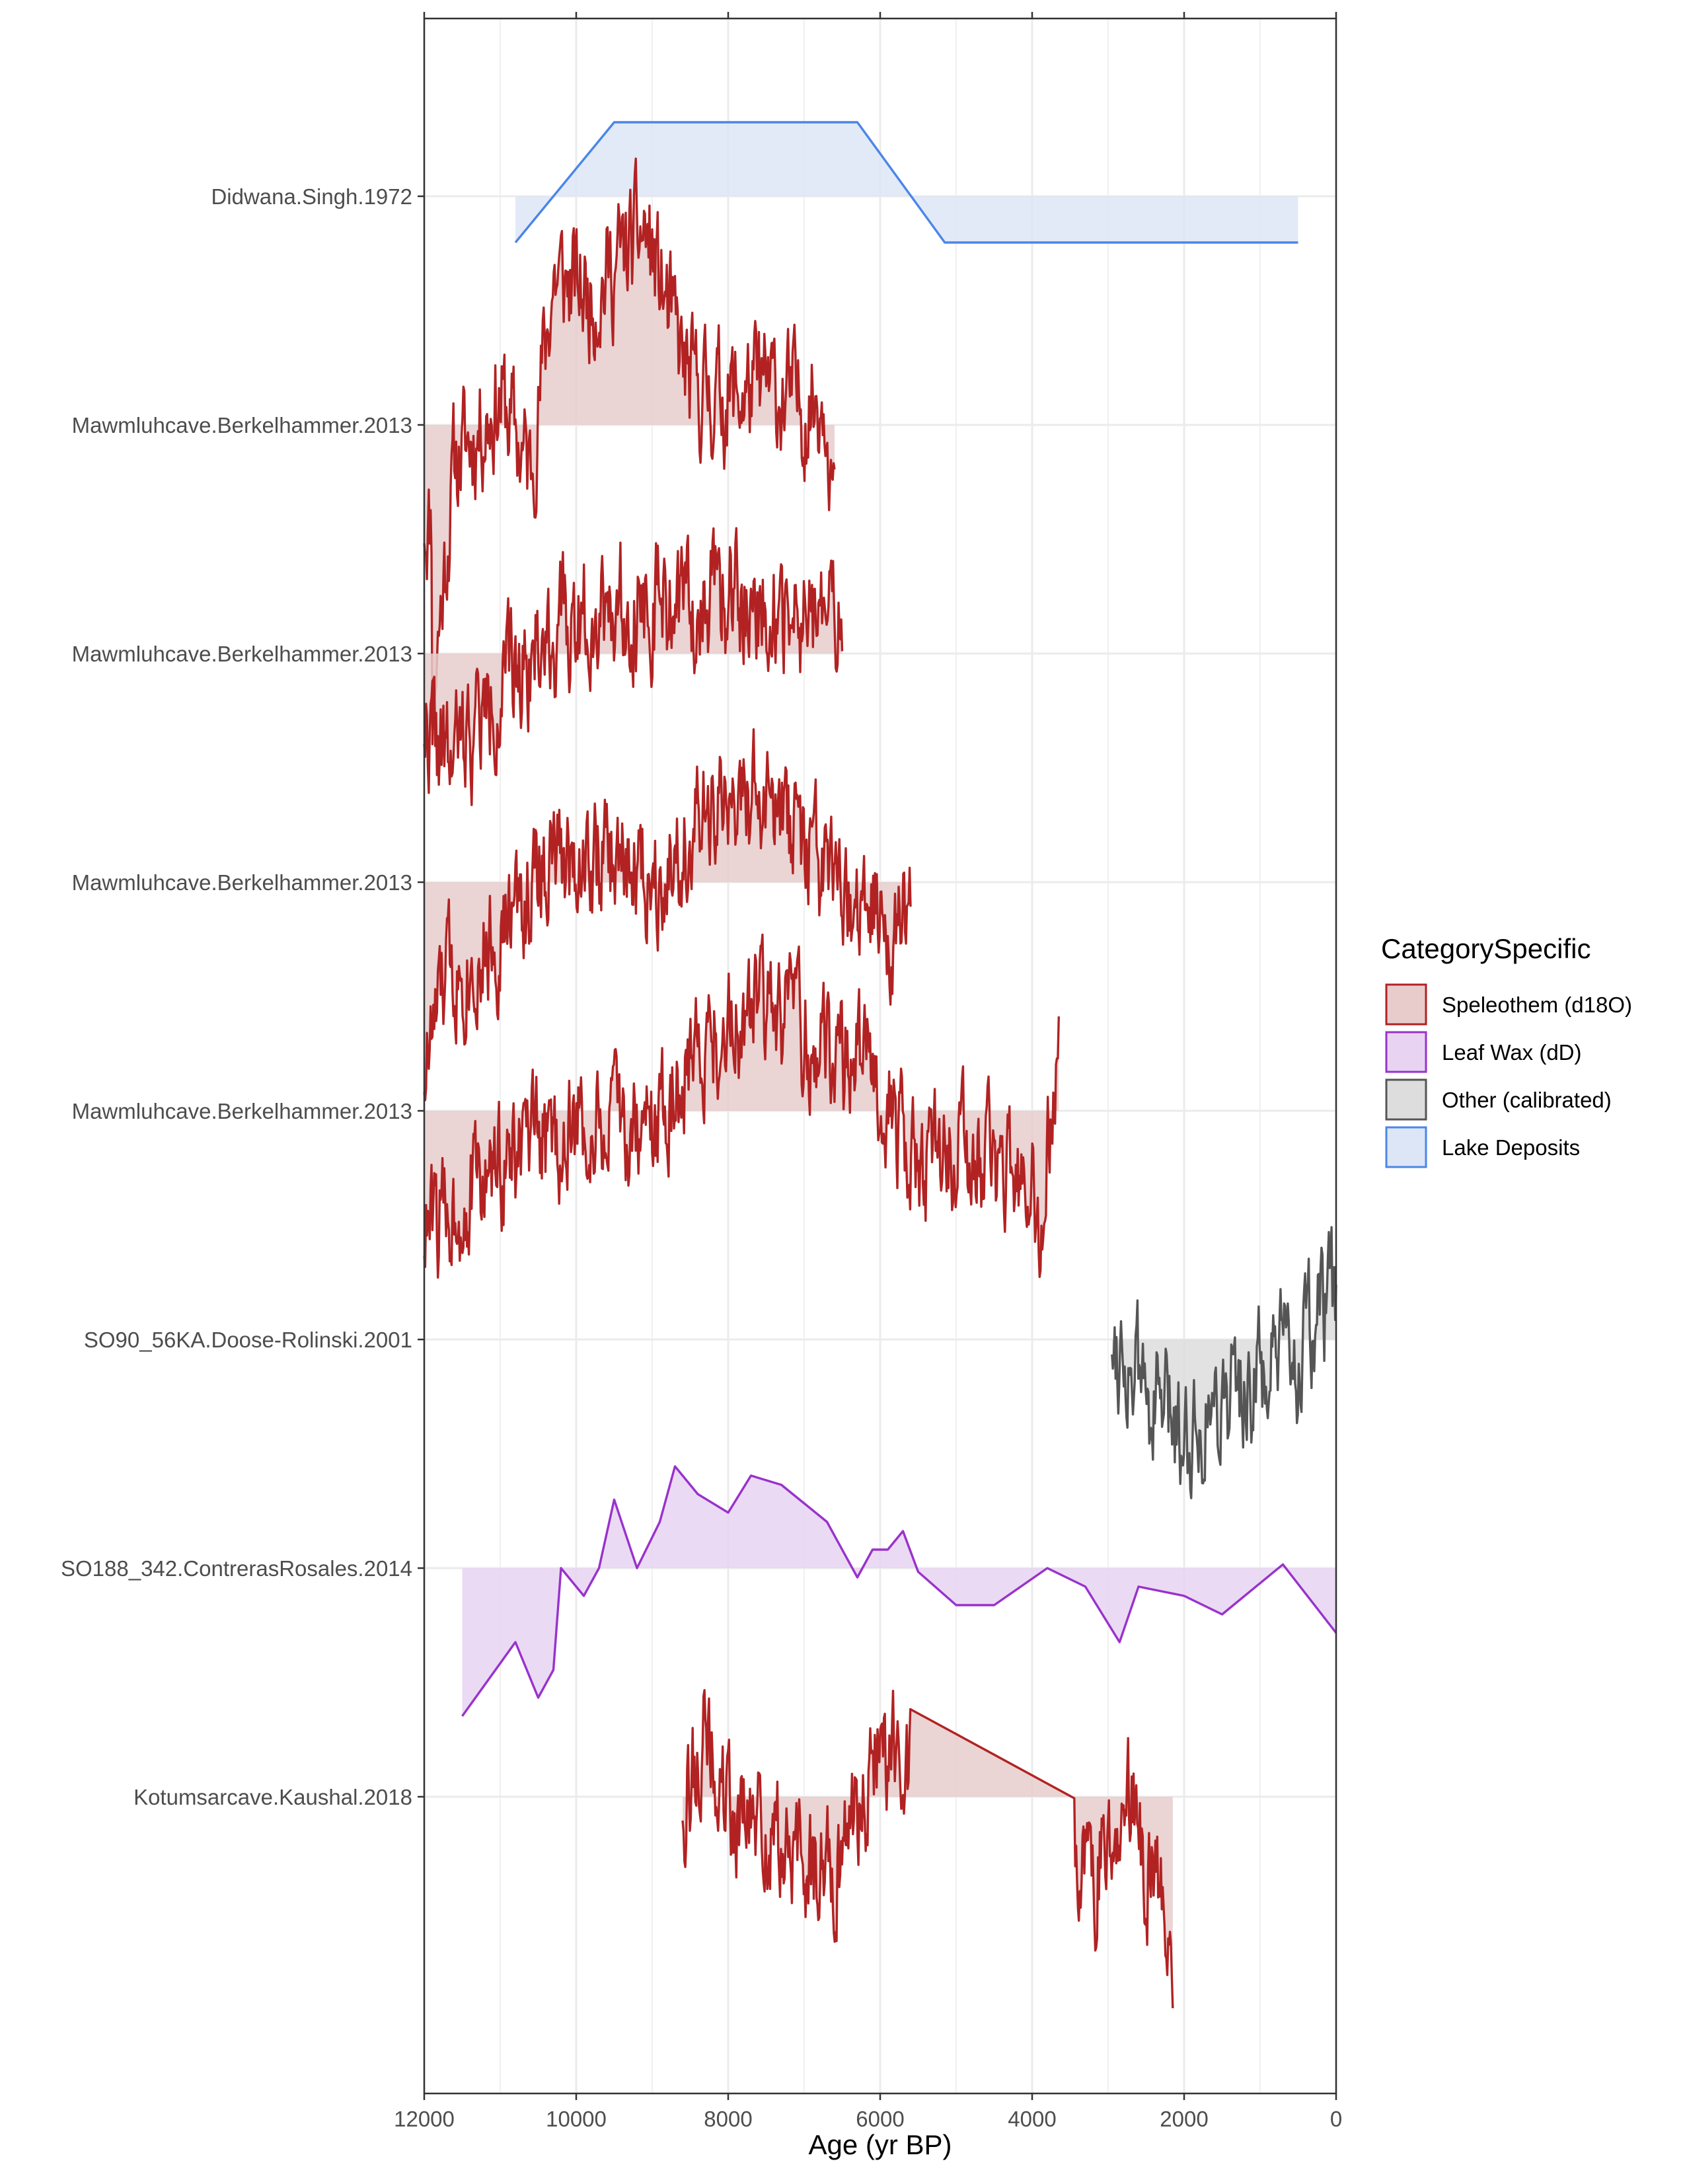  I want to click on x-tick-label: 8000, so click(728, 2119).